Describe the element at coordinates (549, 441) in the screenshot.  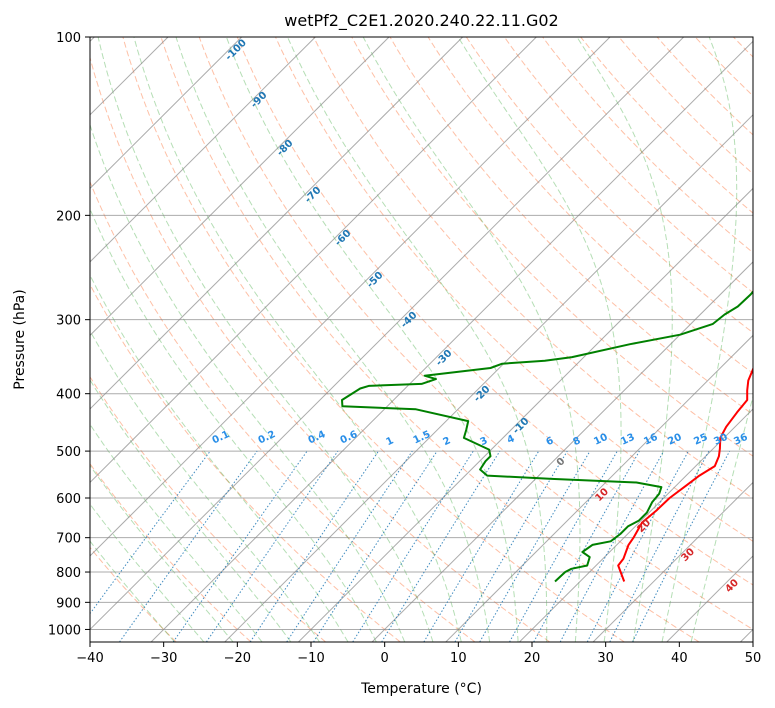
I see `mixing-ratio-label: 6` at that location.